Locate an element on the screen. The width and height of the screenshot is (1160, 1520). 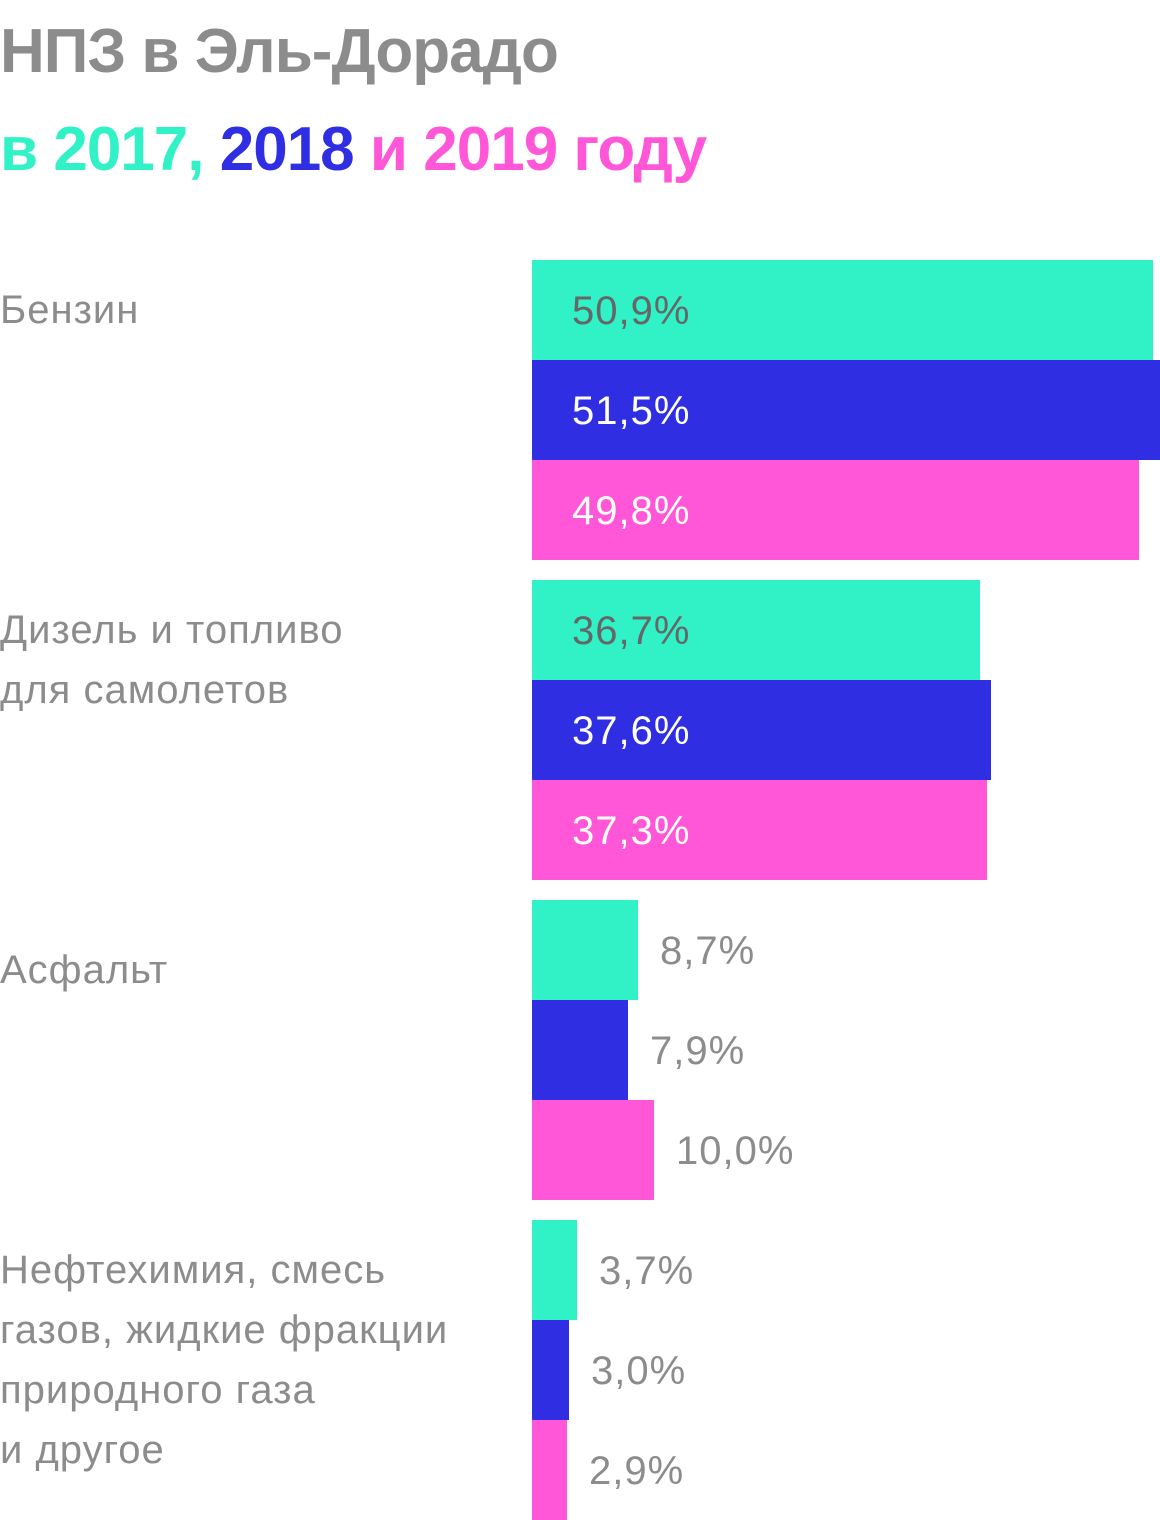
data-label-2017-1: 36,7% is located at coordinates (631, 631).